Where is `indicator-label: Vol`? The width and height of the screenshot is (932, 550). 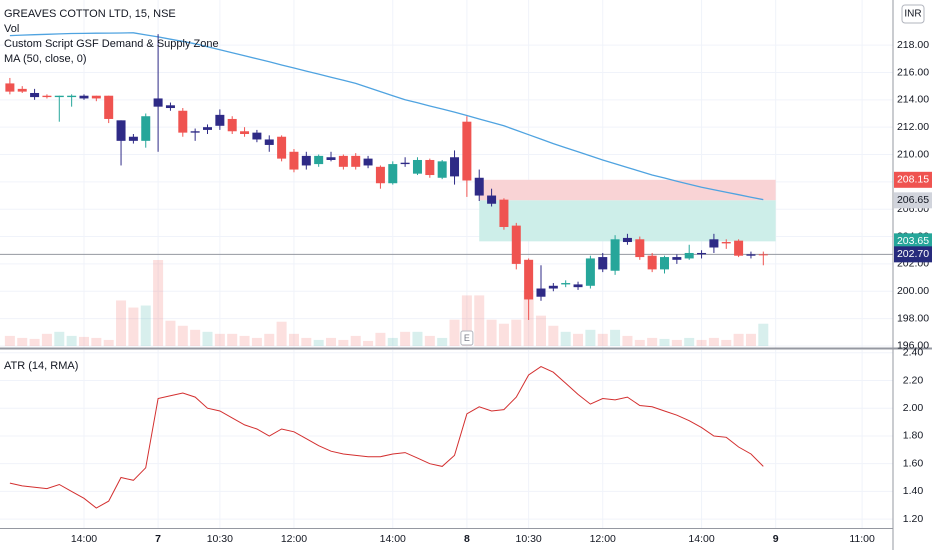
indicator-label: Vol is located at coordinates (11, 29).